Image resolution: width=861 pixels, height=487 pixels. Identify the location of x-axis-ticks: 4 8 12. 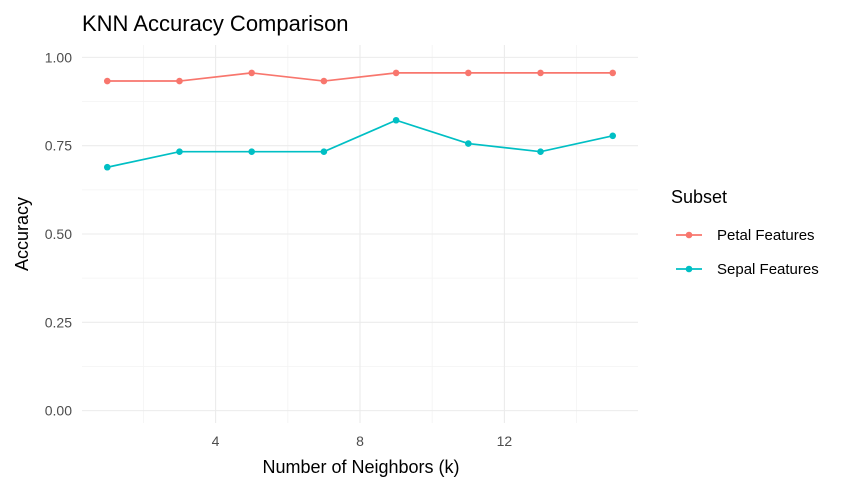
(362, 441).